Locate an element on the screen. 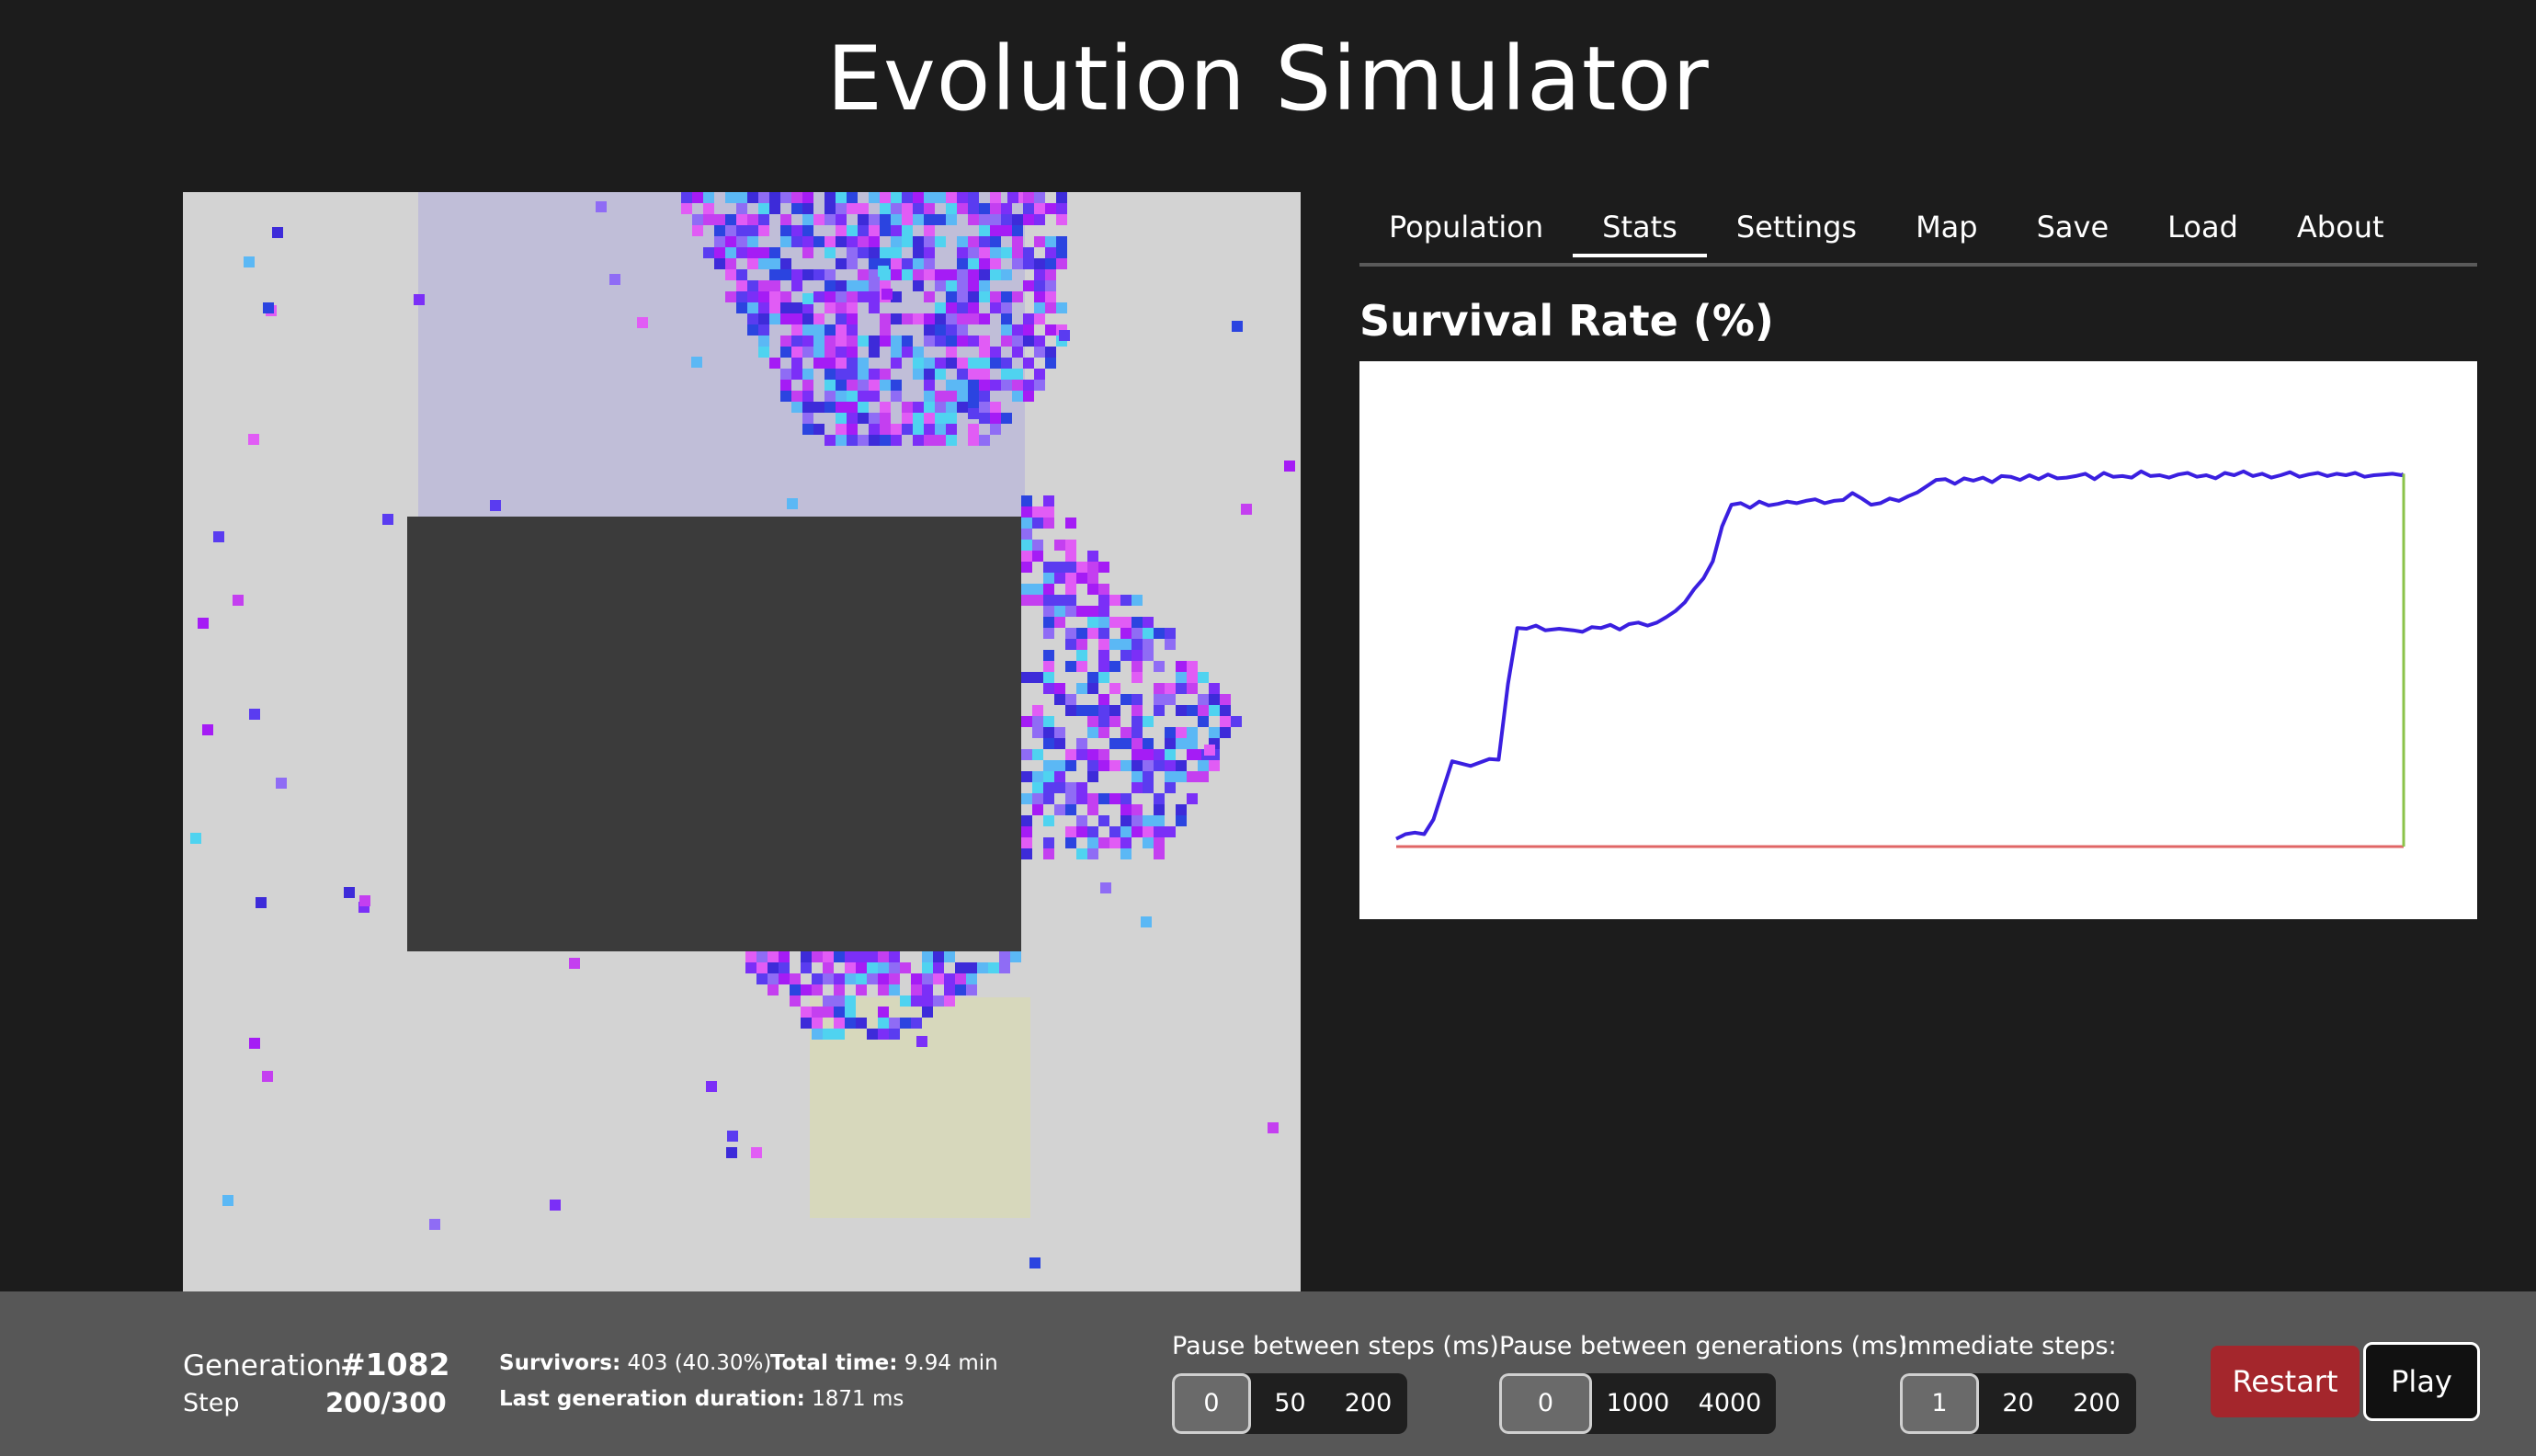  pause-generations-option-1000: 1000 is located at coordinates (1638, 1403).